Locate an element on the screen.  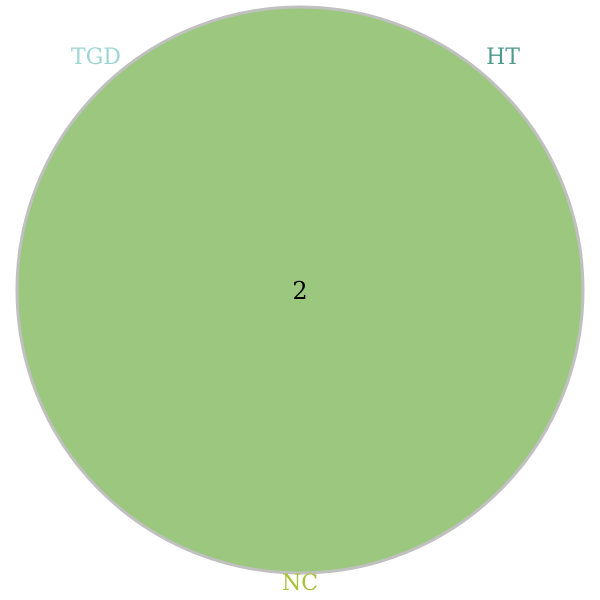
set-label-nc: NC is located at coordinates (300, 583).